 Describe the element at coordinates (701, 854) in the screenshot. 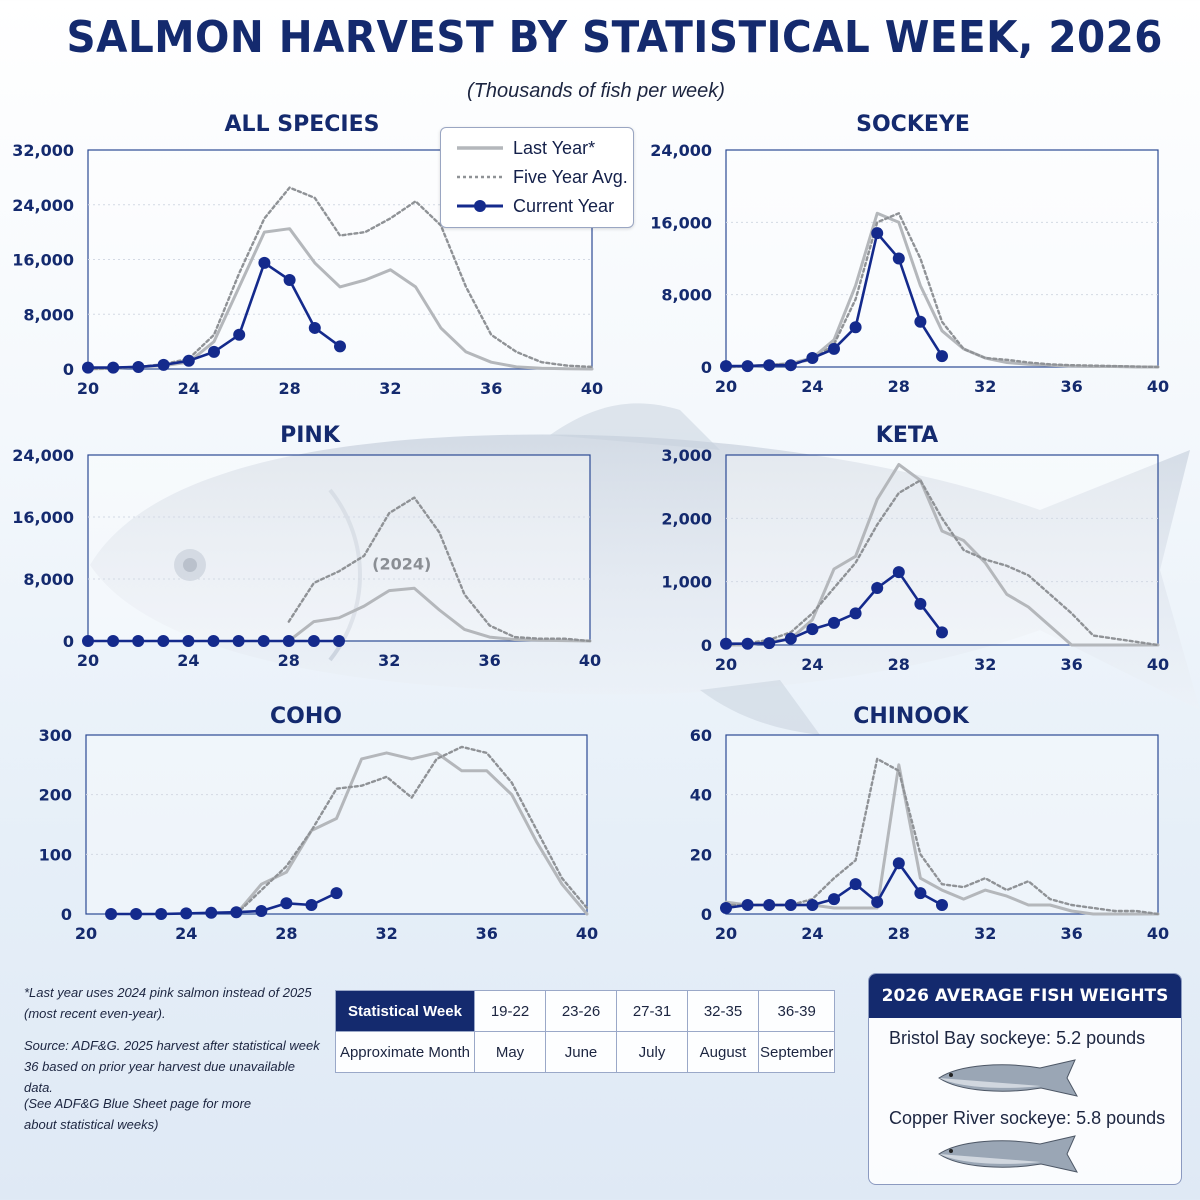

I see `y-tick-label: 20` at that location.